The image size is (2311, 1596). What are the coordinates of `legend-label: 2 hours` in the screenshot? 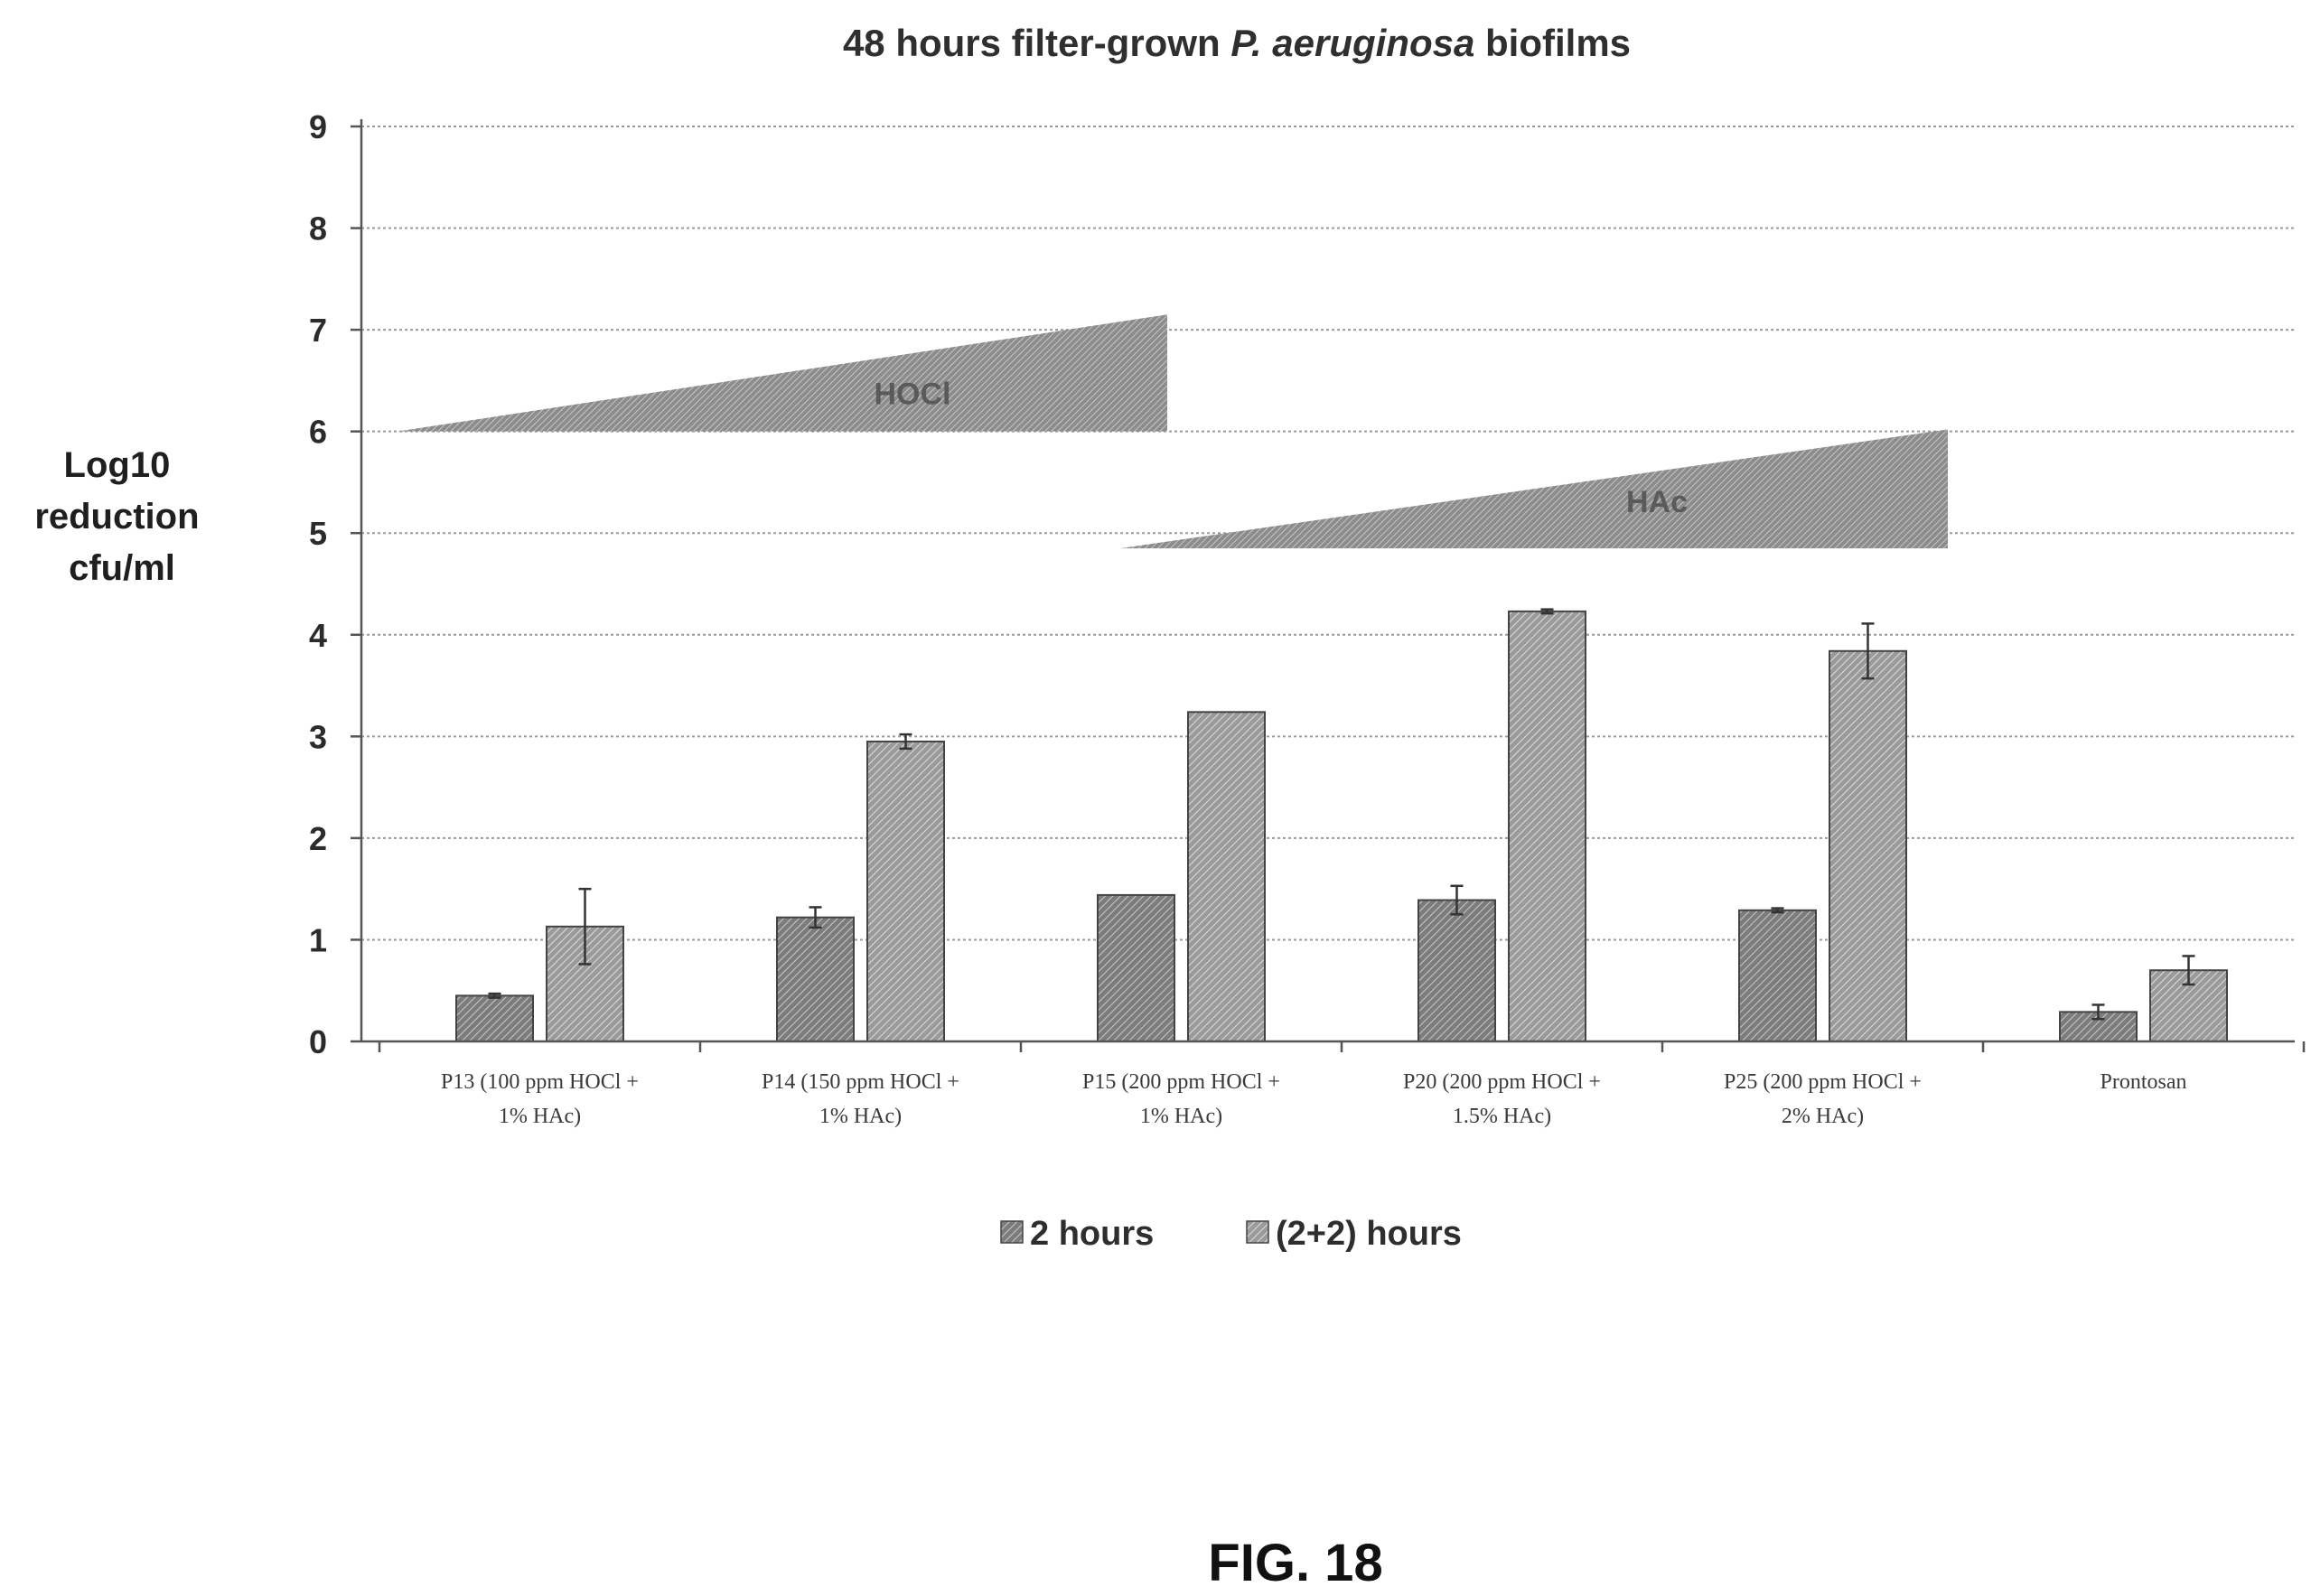 It's located at (1092, 1234).